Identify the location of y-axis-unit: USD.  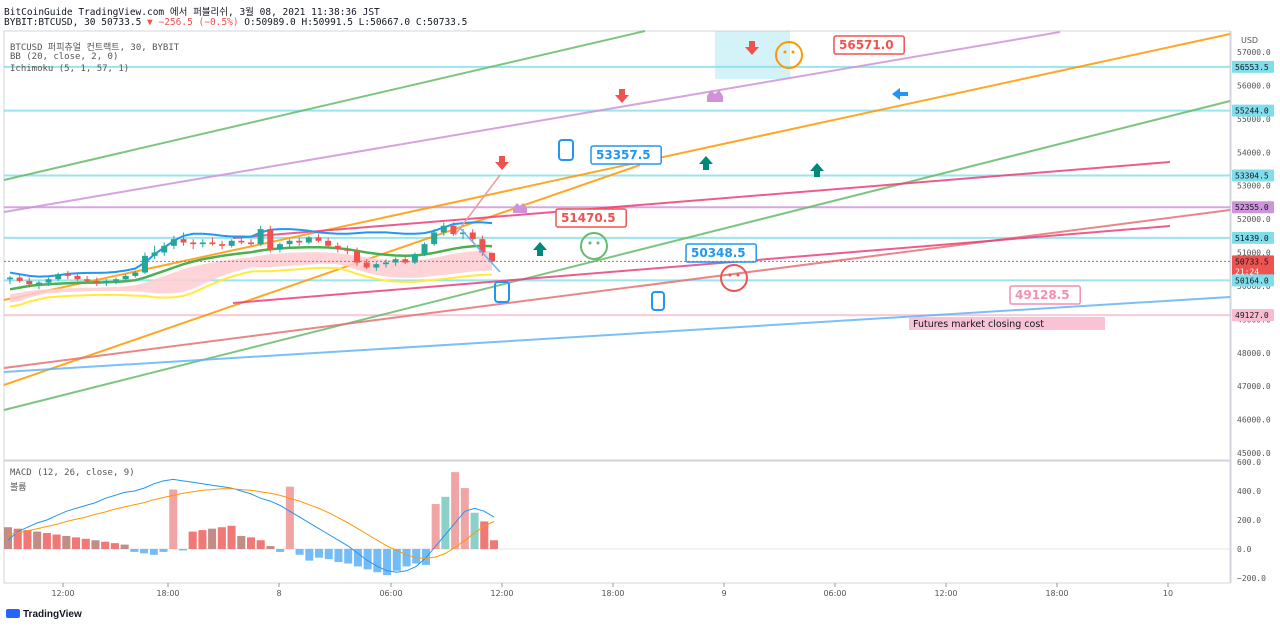
(1249, 40).